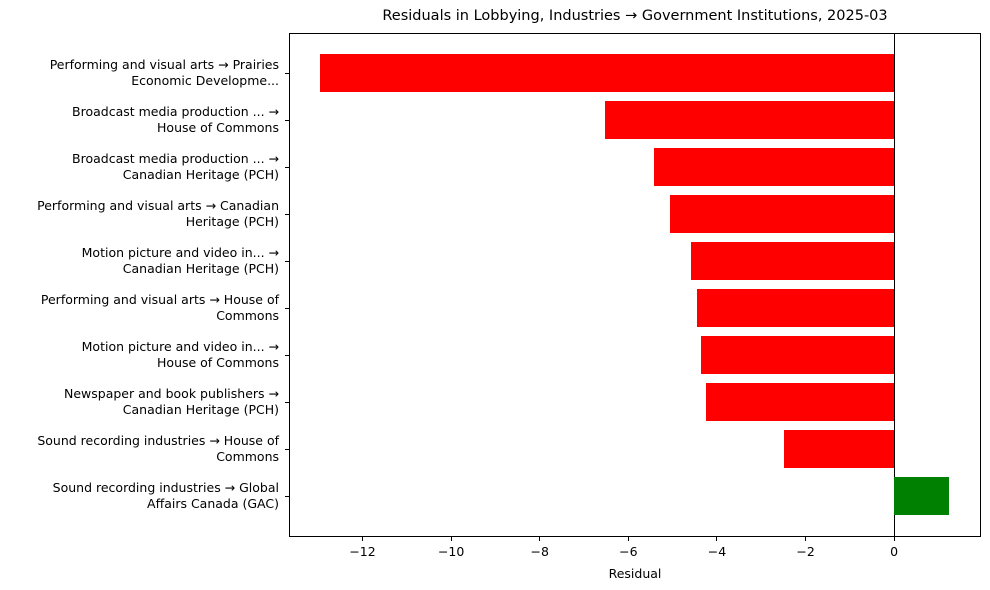 This screenshot has width=990, height=590. I want to click on x-tick-label: −10, so click(451, 551).